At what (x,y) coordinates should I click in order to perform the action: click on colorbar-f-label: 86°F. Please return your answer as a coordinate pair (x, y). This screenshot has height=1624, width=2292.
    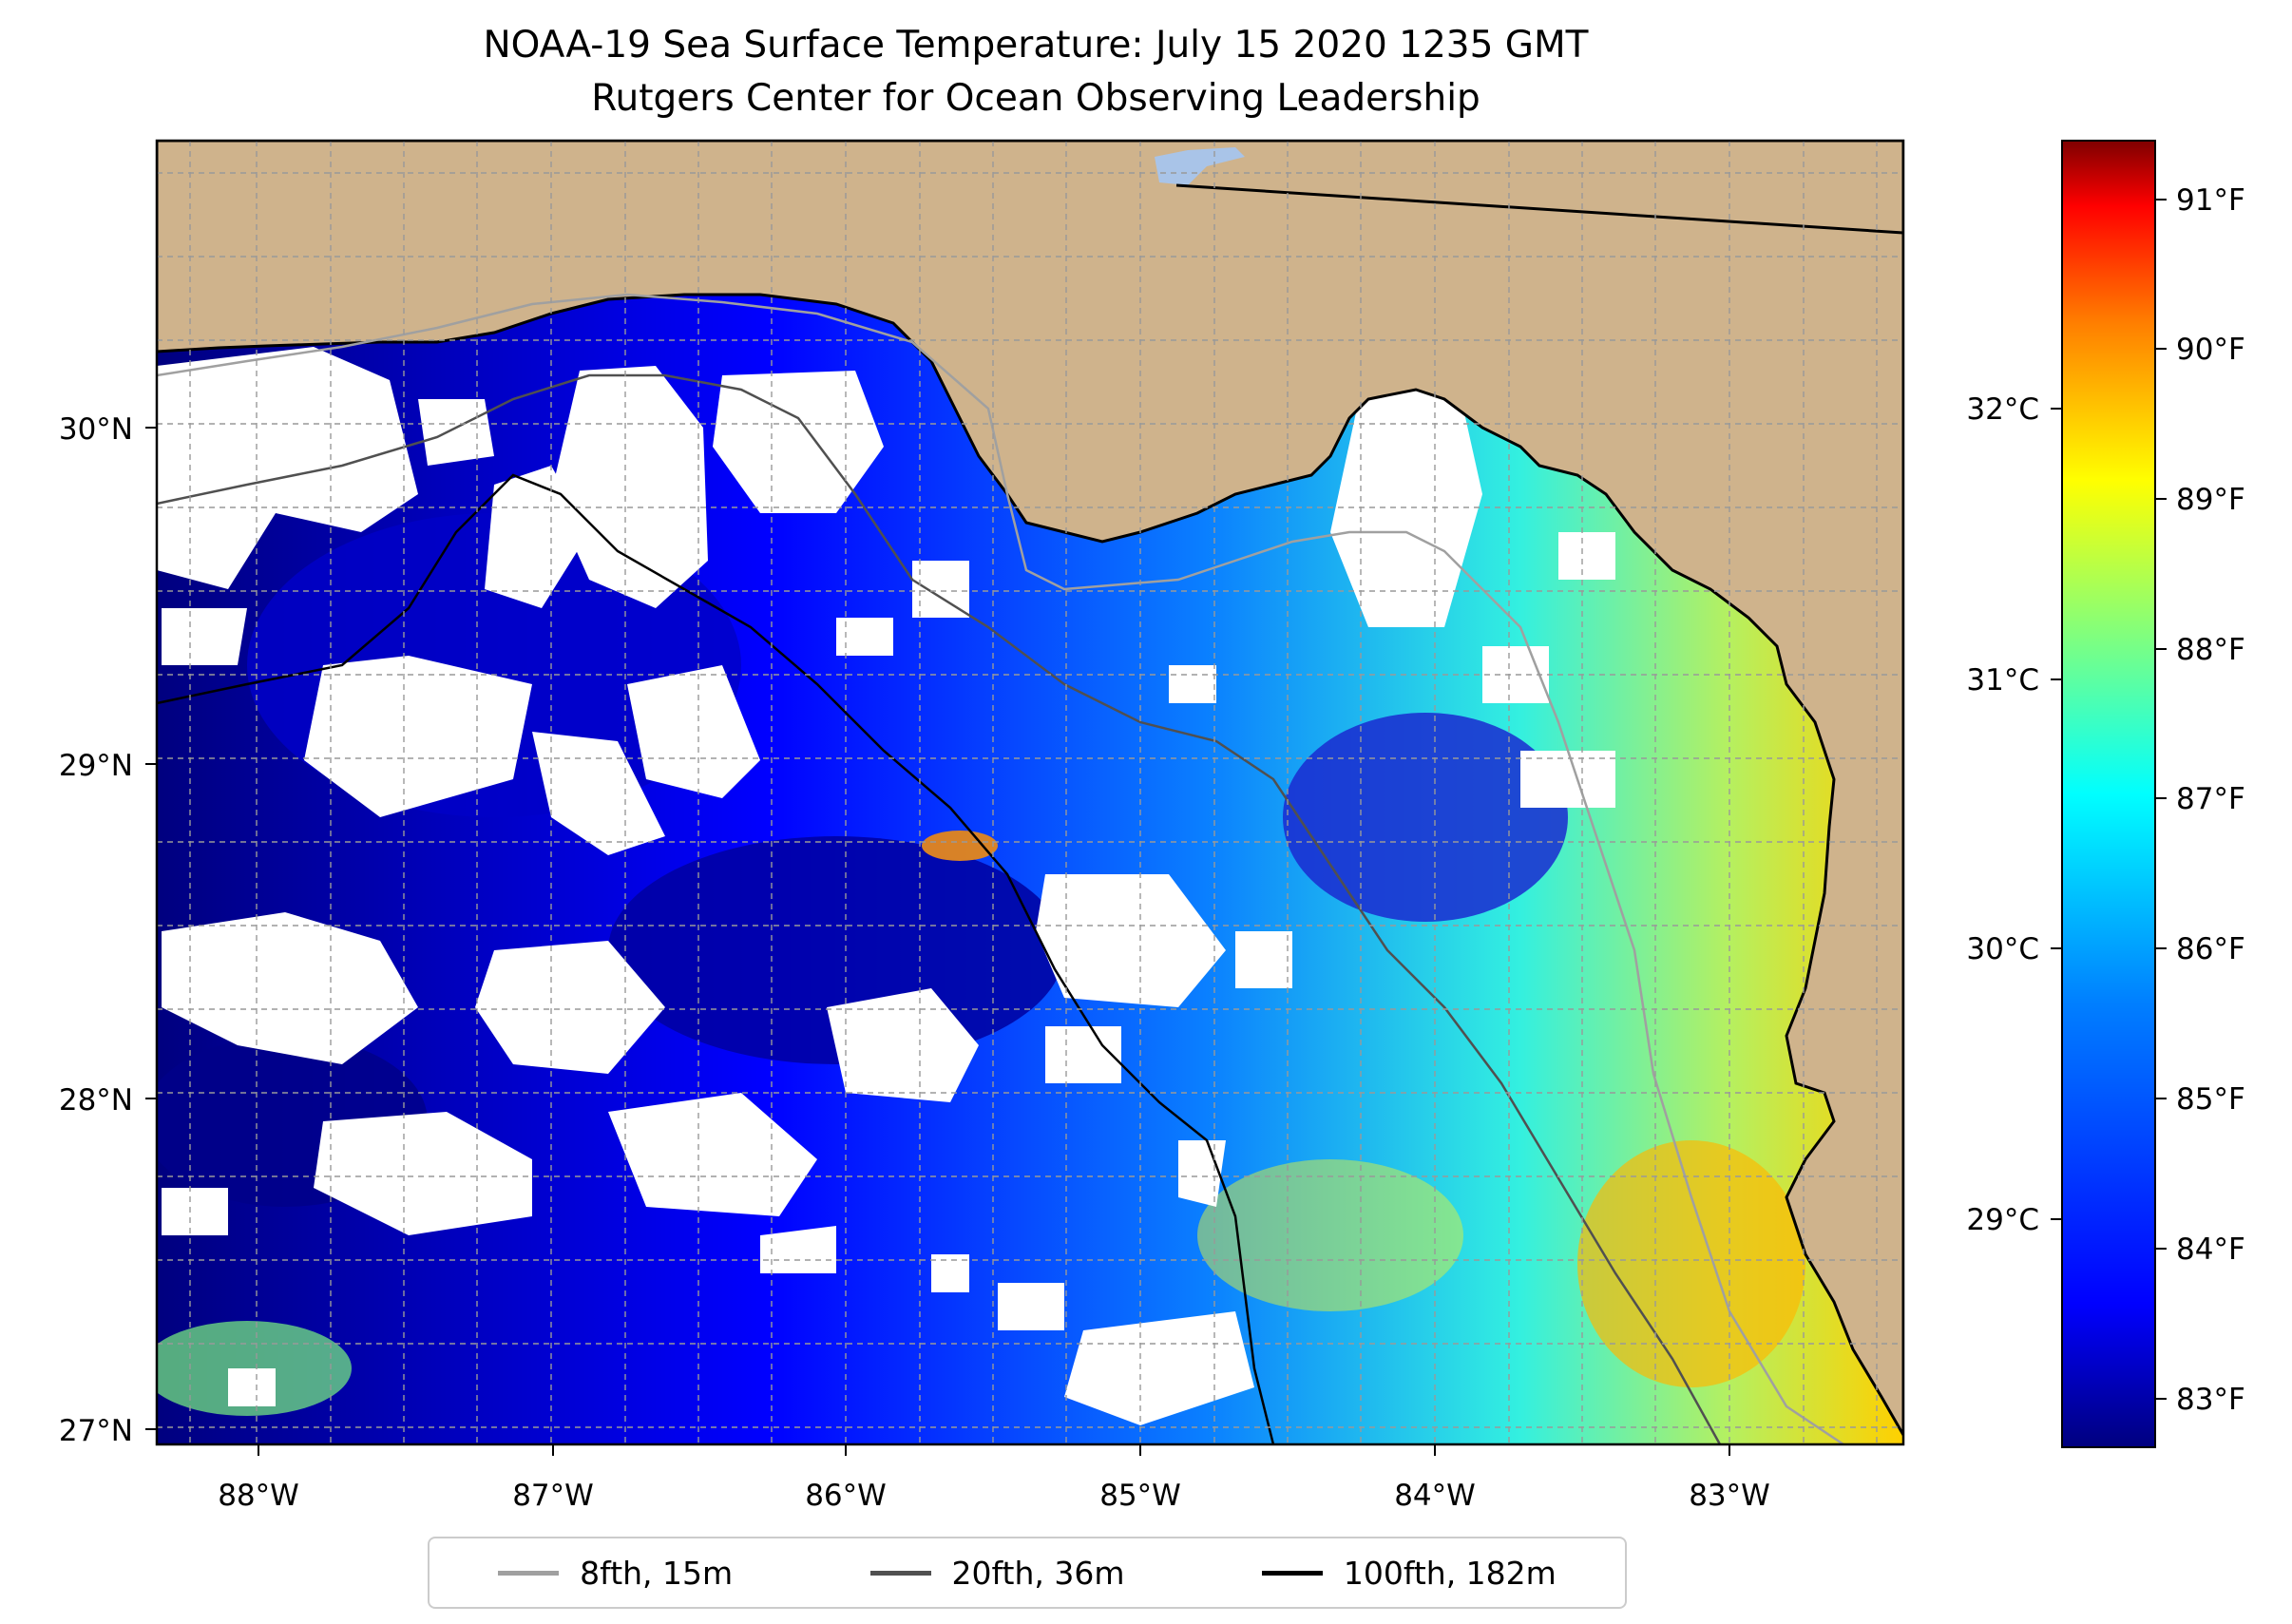
    Looking at the image, I should click on (2210, 949).